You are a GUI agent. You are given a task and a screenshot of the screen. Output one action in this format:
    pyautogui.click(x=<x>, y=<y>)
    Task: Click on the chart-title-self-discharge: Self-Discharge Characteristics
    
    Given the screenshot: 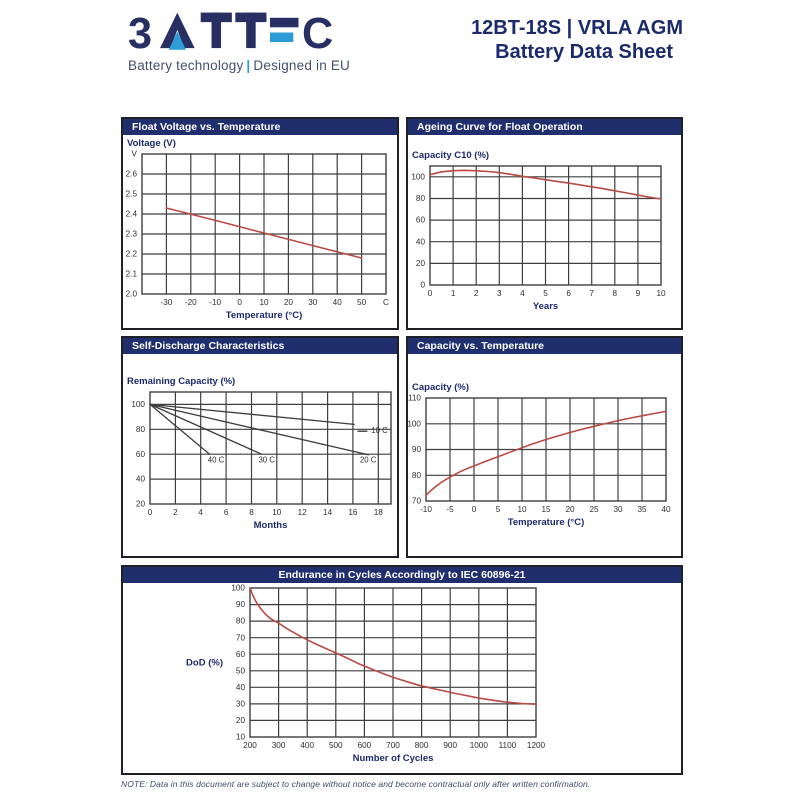 What is the action you would take?
    pyautogui.click(x=260, y=346)
    